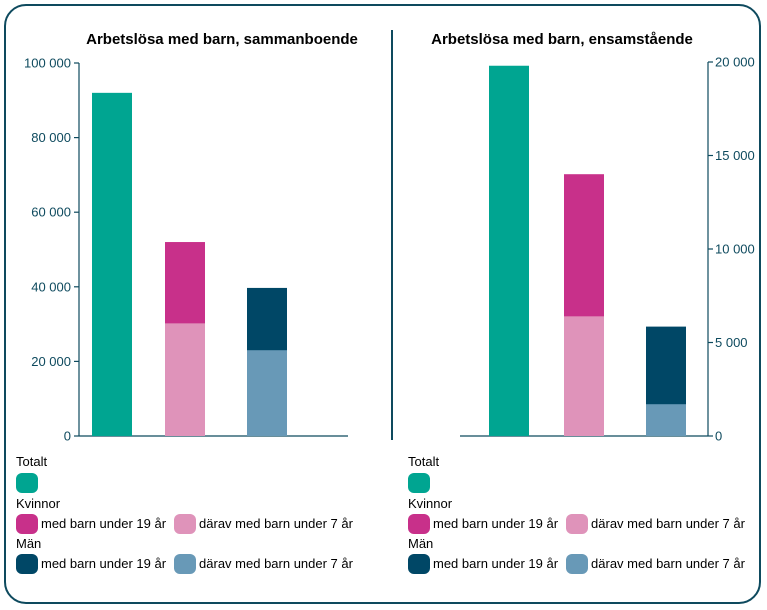  I want to click on y-tick-label: 100 000, so click(47, 63).